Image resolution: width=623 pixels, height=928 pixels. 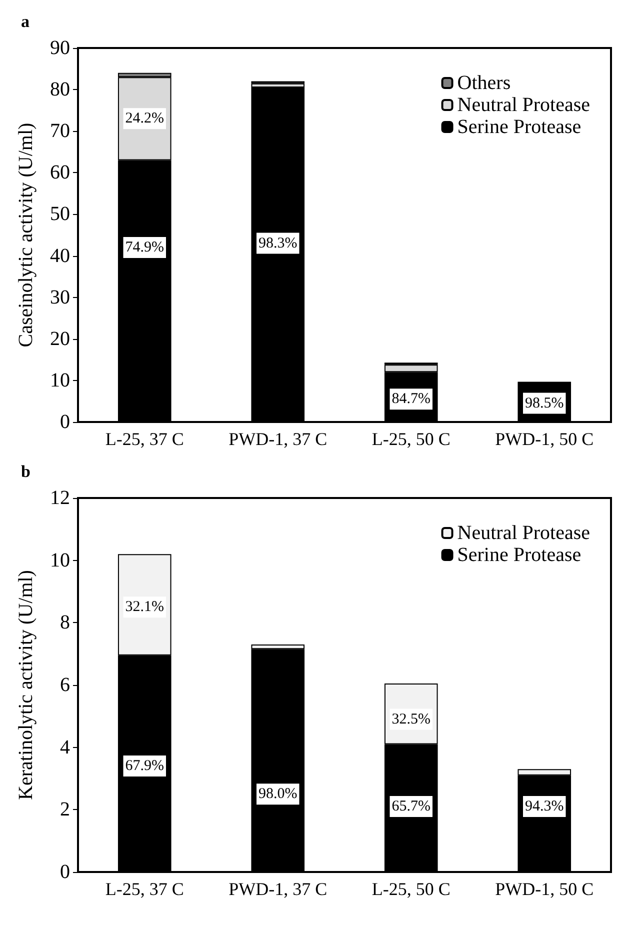 What do you see at coordinates (60, 131) in the screenshot?
I see `y-tick-label: 70` at bounding box center [60, 131].